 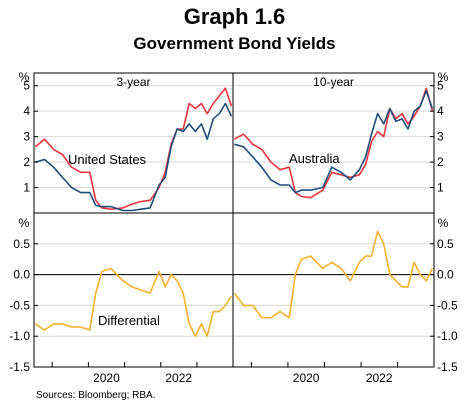 What do you see at coordinates (96, 395) in the screenshot?
I see `source-note: Sources: Bloomberg; RBA.` at bounding box center [96, 395].